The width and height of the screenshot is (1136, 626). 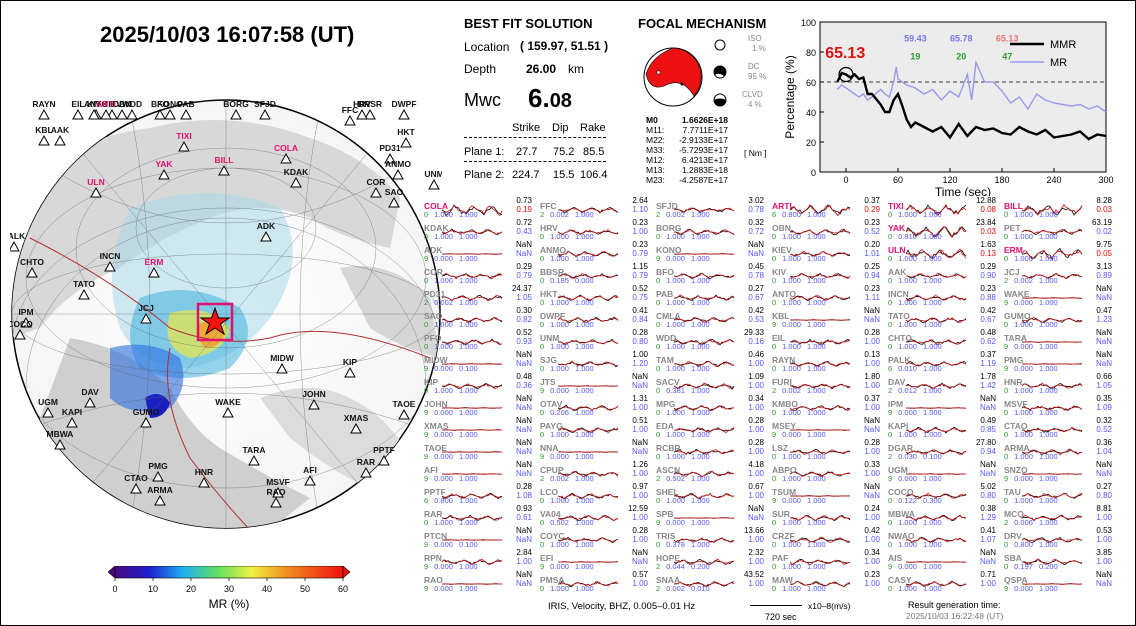 What do you see at coordinates (90, 397) in the screenshot?
I see `station-marker: DAV` at bounding box center [90, 397].